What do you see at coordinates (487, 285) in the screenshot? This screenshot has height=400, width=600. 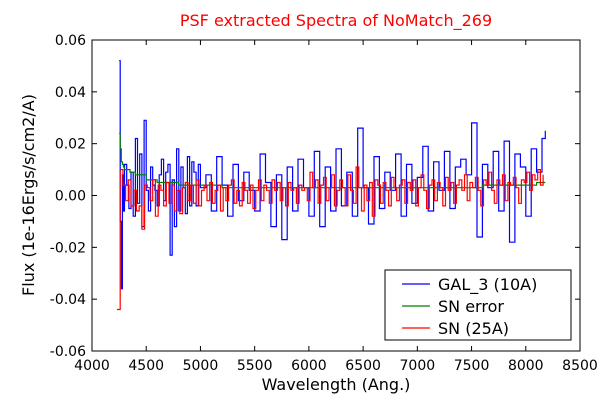 I see `legend-label-0: GAL_3 (10A)` at bounding box center [487, 285].